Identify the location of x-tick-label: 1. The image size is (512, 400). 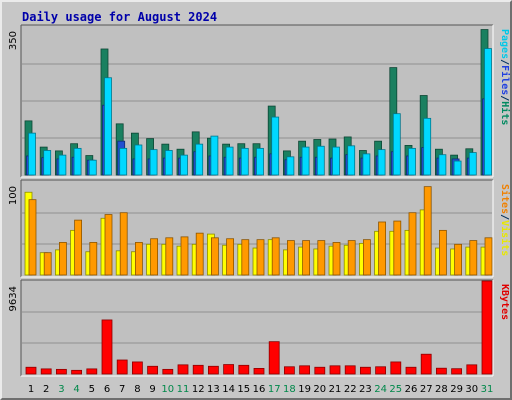
(31, 389).